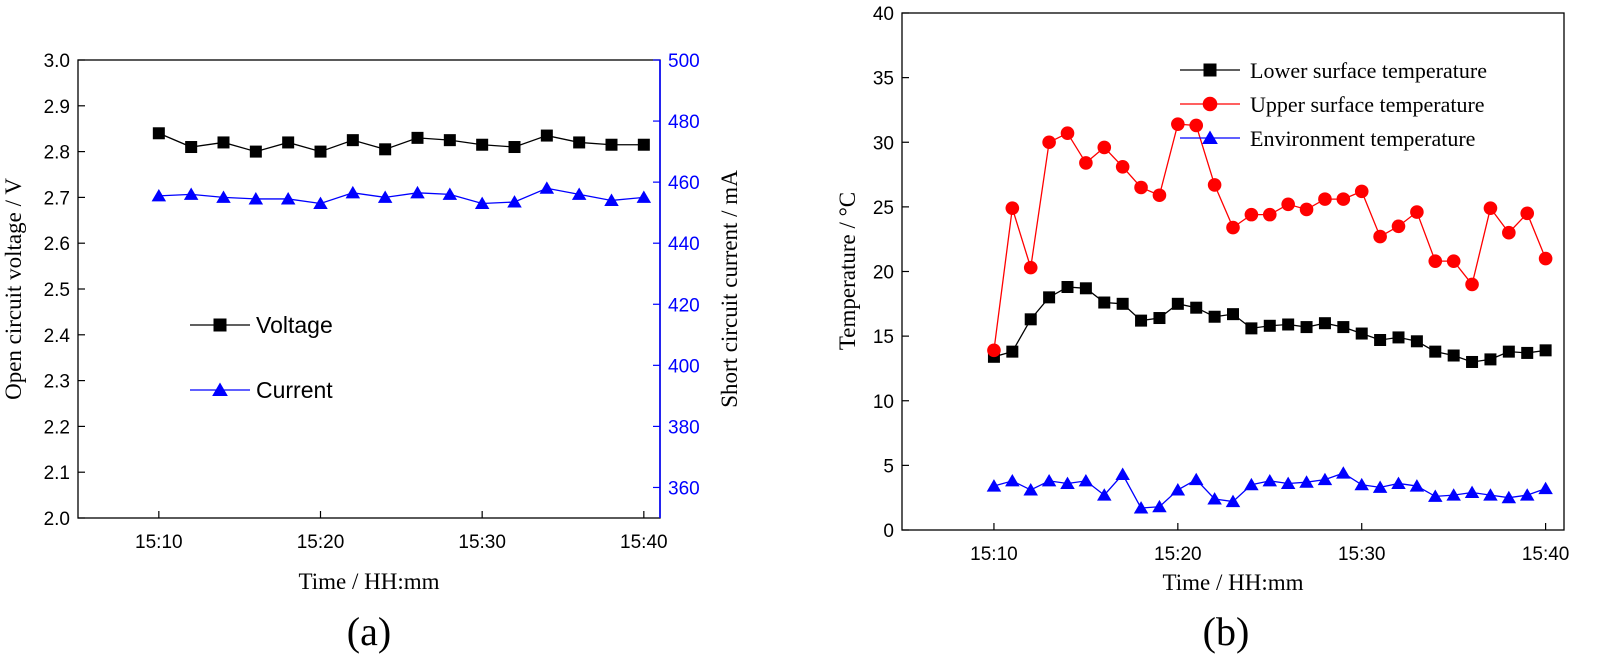  Describe the element at coordinates (883, 208) in the screenshot. I see `y-tick-label-b: 25` at that location.